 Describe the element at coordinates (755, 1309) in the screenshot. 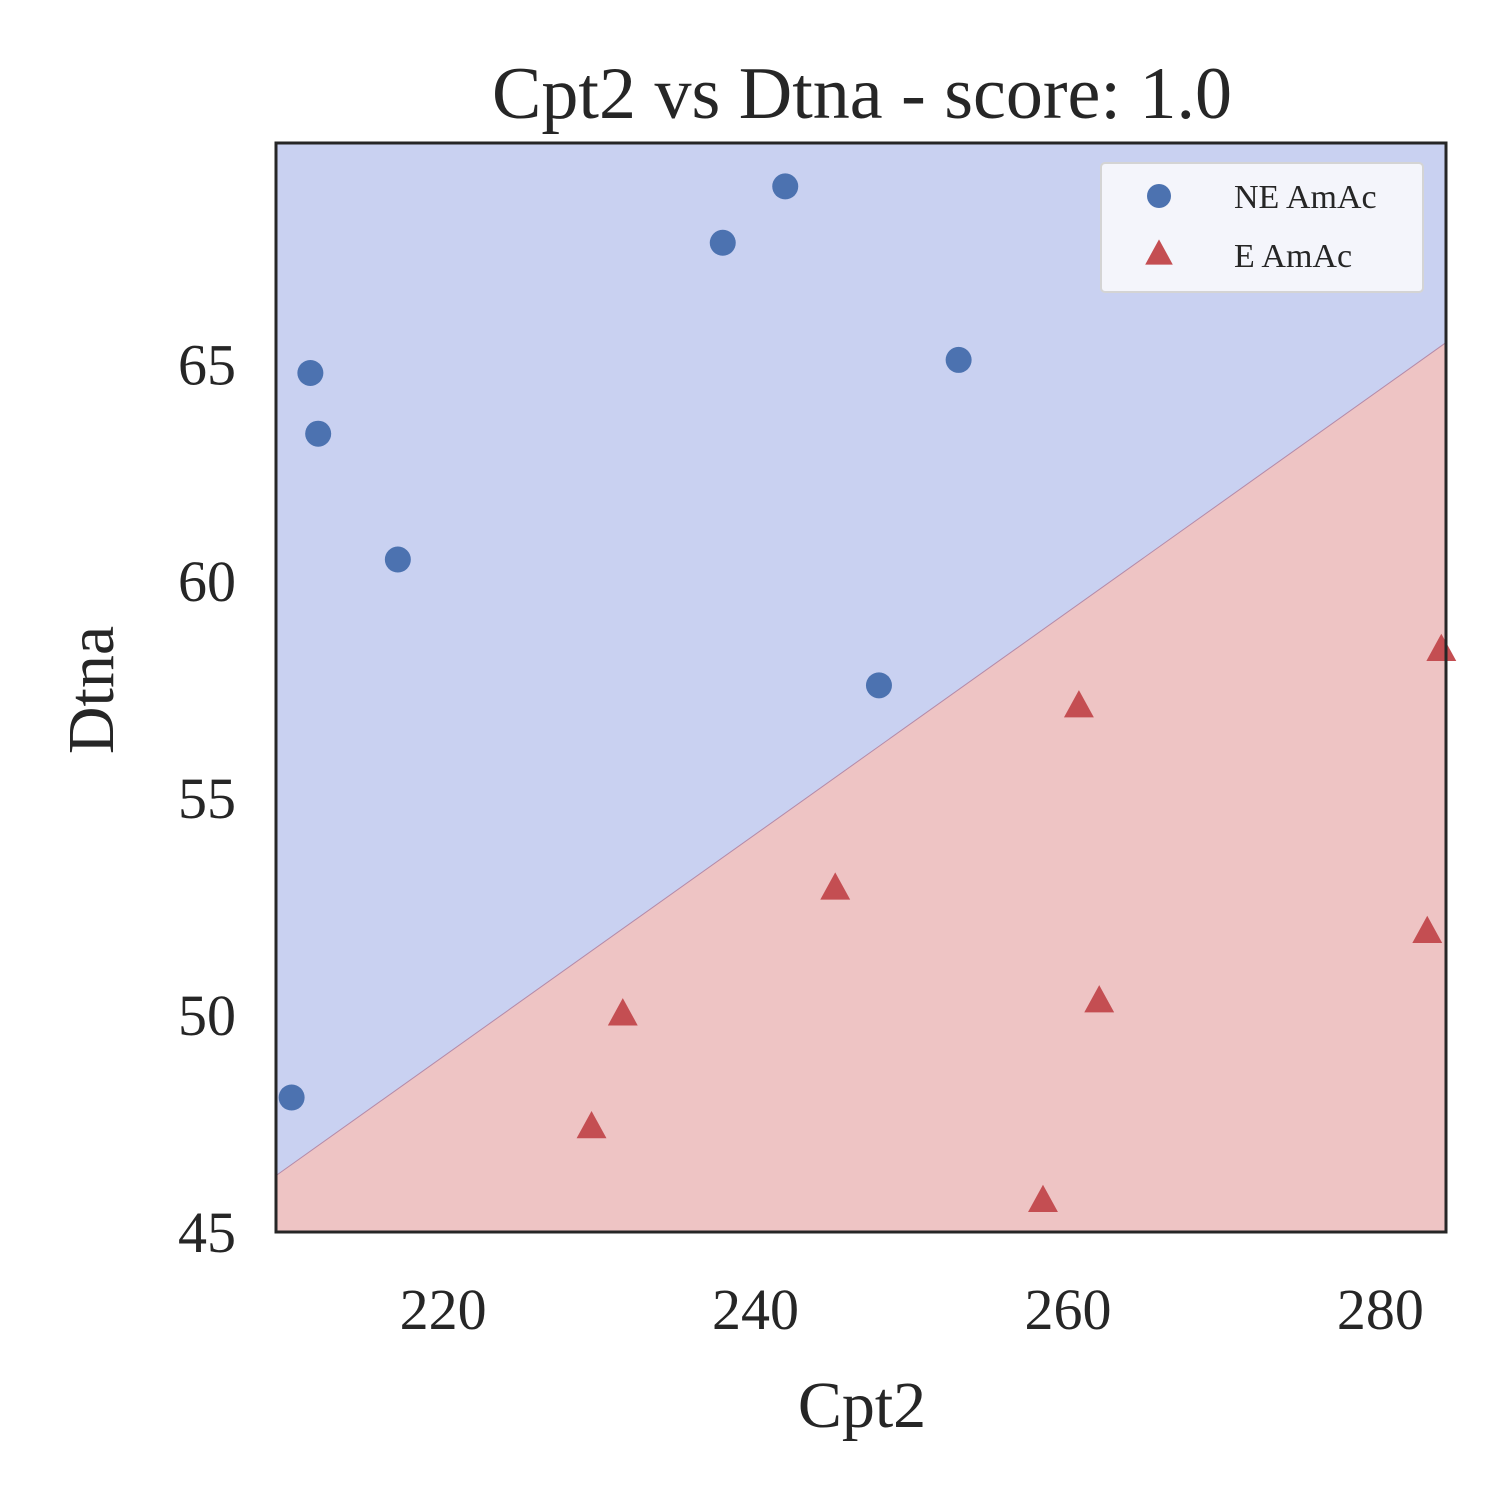

I see `x-tick-label: 240` at that location.